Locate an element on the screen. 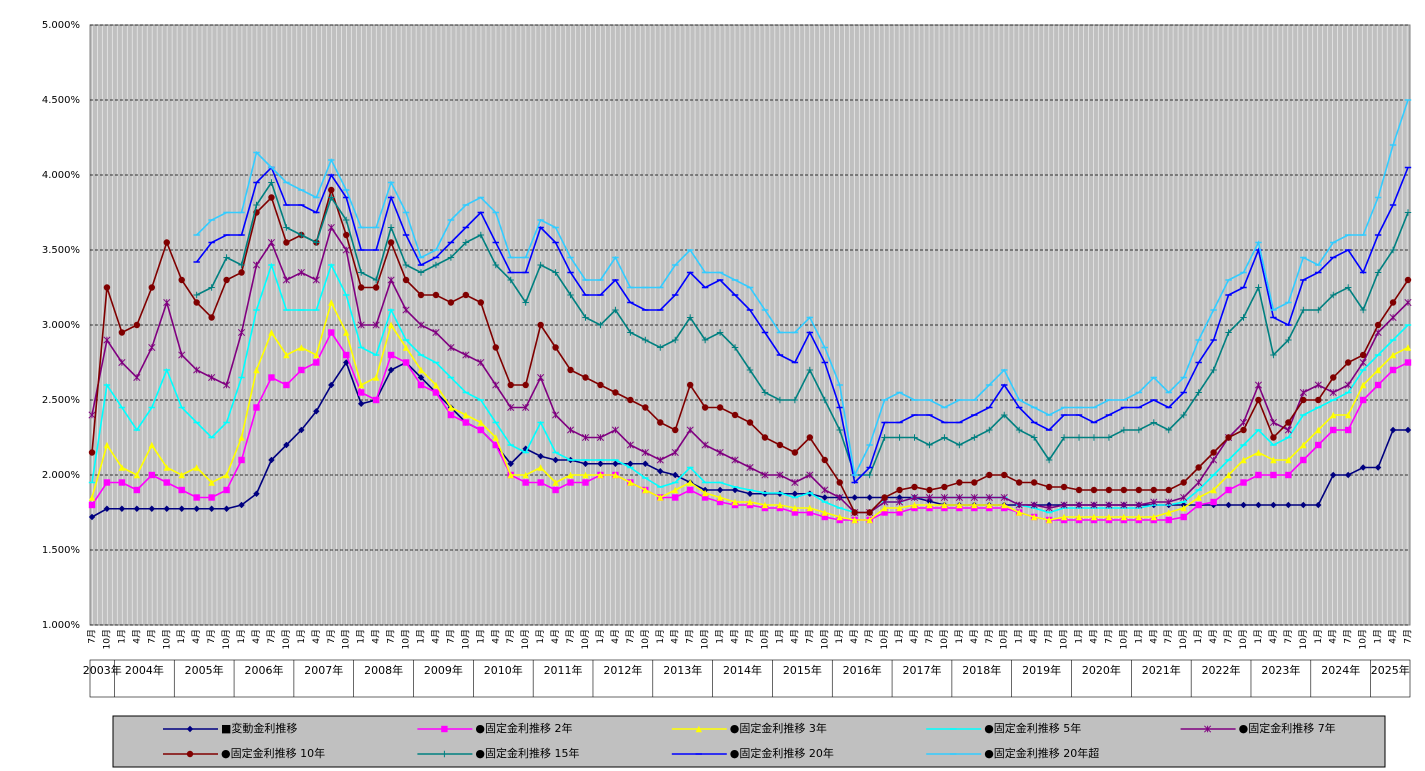 Image resolution: width=1425 pixels, height=771 pixels. x-tick-label: 10月 is located at coordinates (944, 639).